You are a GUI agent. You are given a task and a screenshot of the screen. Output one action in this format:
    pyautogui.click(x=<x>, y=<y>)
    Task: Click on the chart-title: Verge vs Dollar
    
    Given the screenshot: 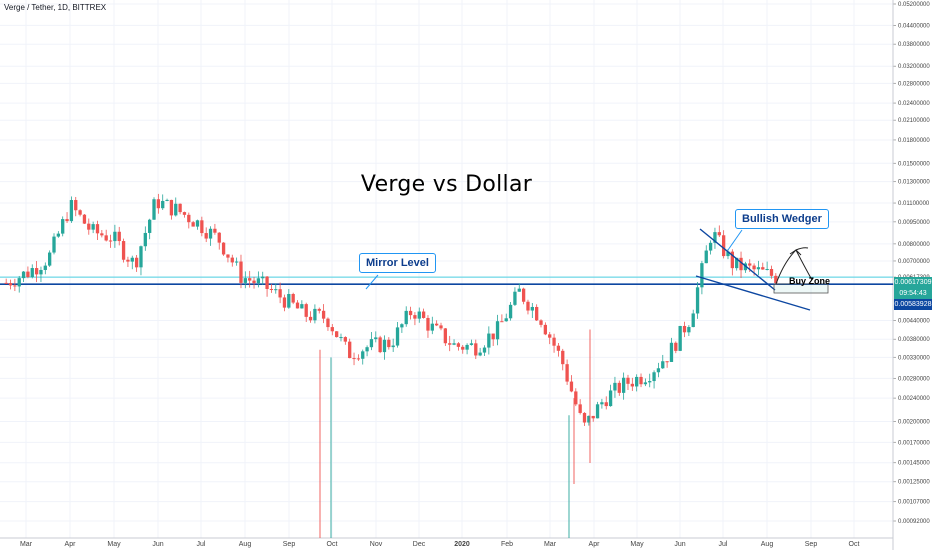 What is the action you would take?
    pyautogui.click(x=446, y=184)
    